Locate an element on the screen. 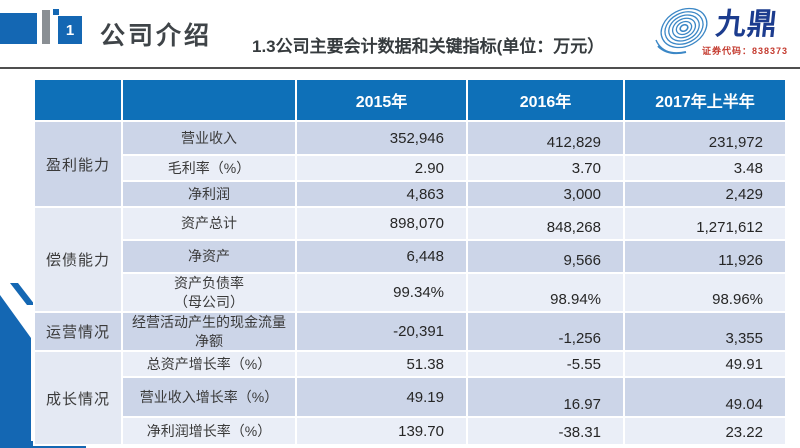 Image resolution: width=800 pixels, height=448 pixels. metric-label: 营业收入增长率（%） is located at coordinates (209, 397).